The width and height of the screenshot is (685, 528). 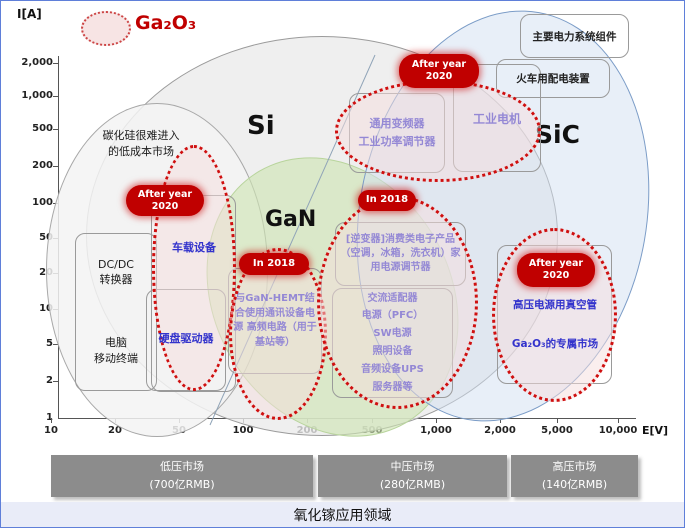 I want to click on ga2o3-ellipse-vehicle, so click(x=194, y=268).